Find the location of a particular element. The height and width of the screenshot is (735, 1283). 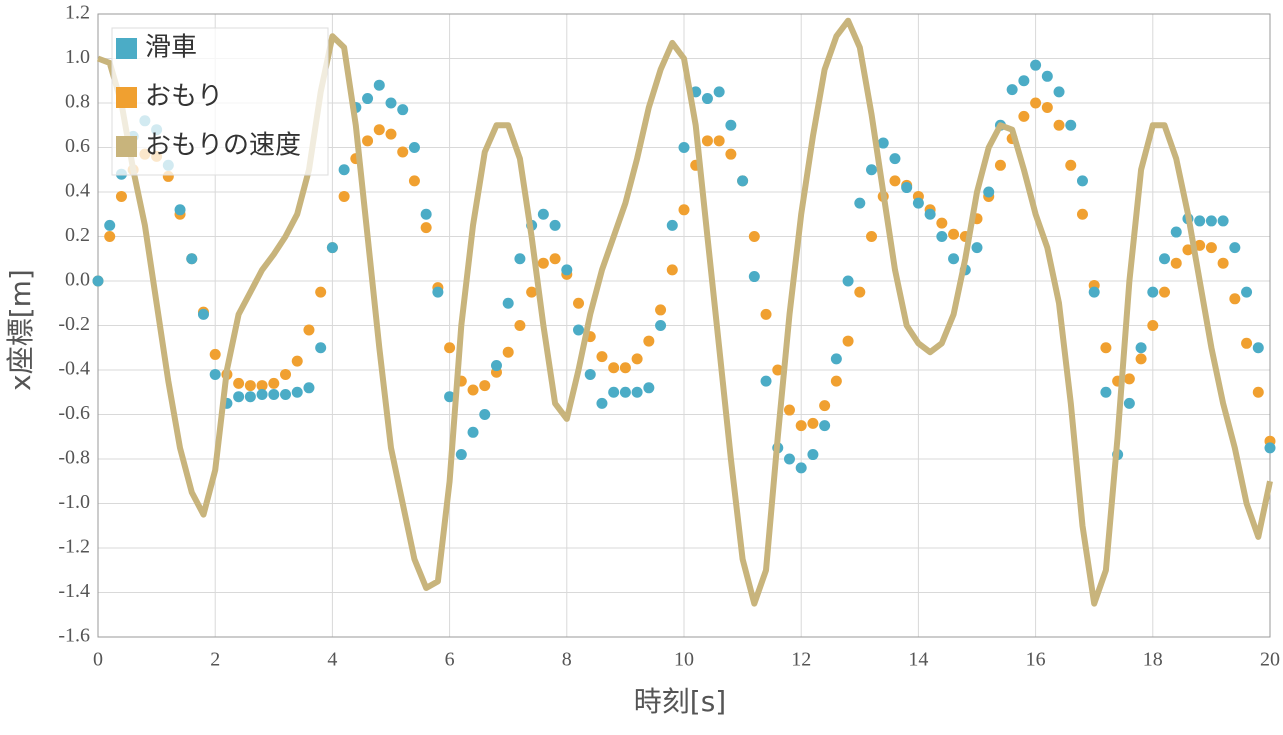

x-tick-label: 16 is located at coordinates (1036, 660).